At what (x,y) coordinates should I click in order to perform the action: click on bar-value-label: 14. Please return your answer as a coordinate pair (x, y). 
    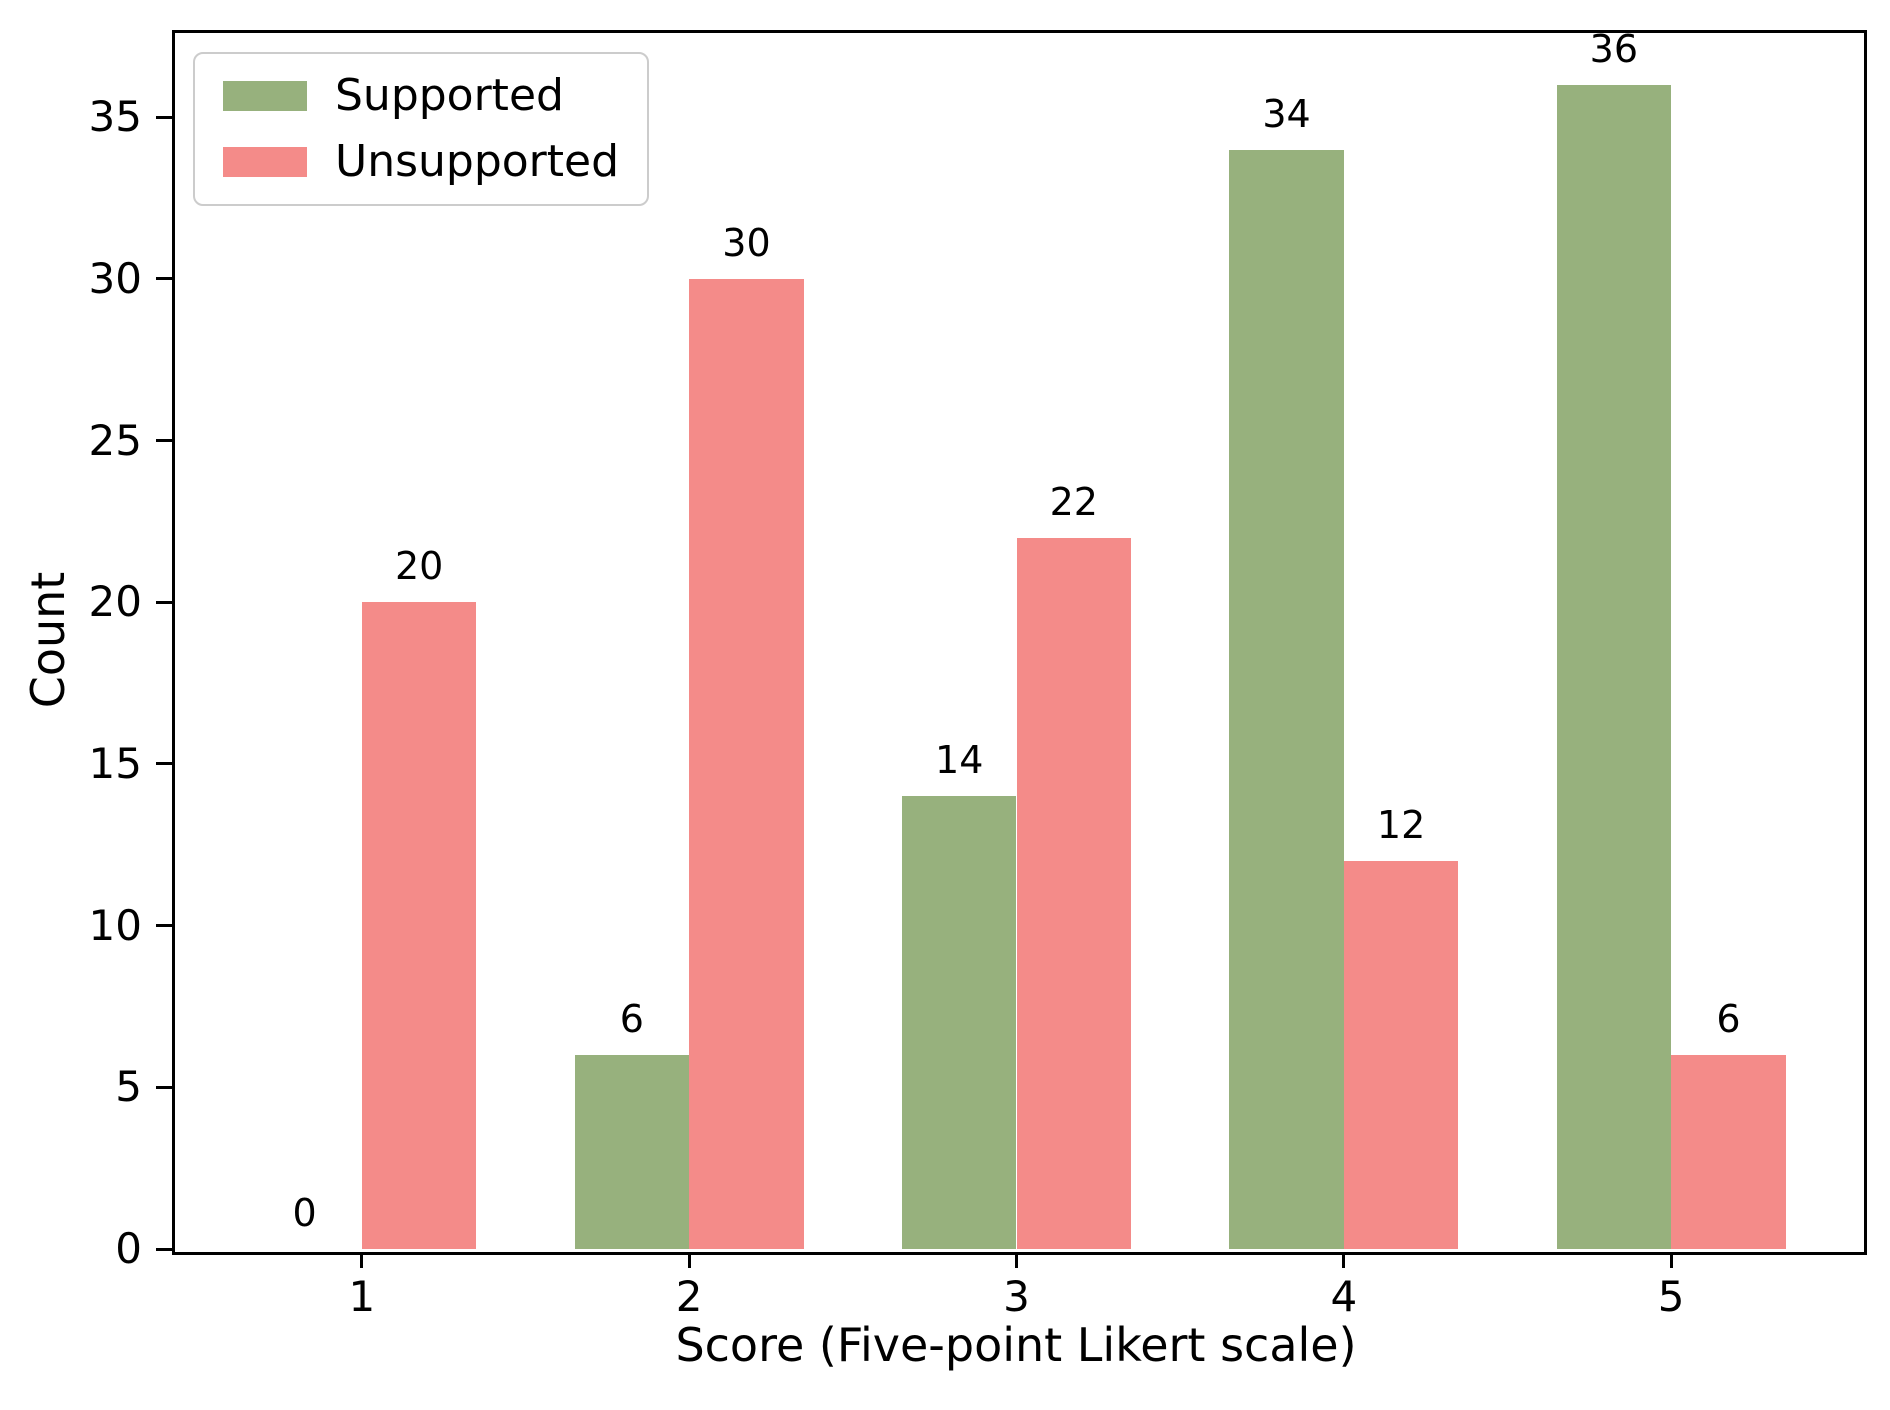
    Looking at the image, I should click on (959, 760).